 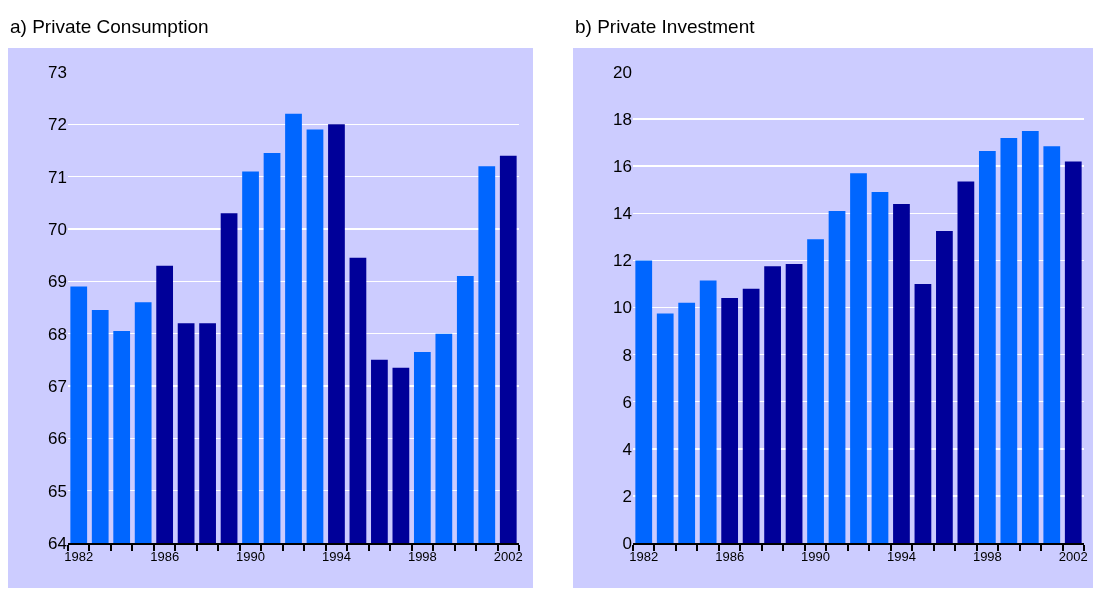 I want to click on y-tick-label: 14, so click(x=622, y=214).